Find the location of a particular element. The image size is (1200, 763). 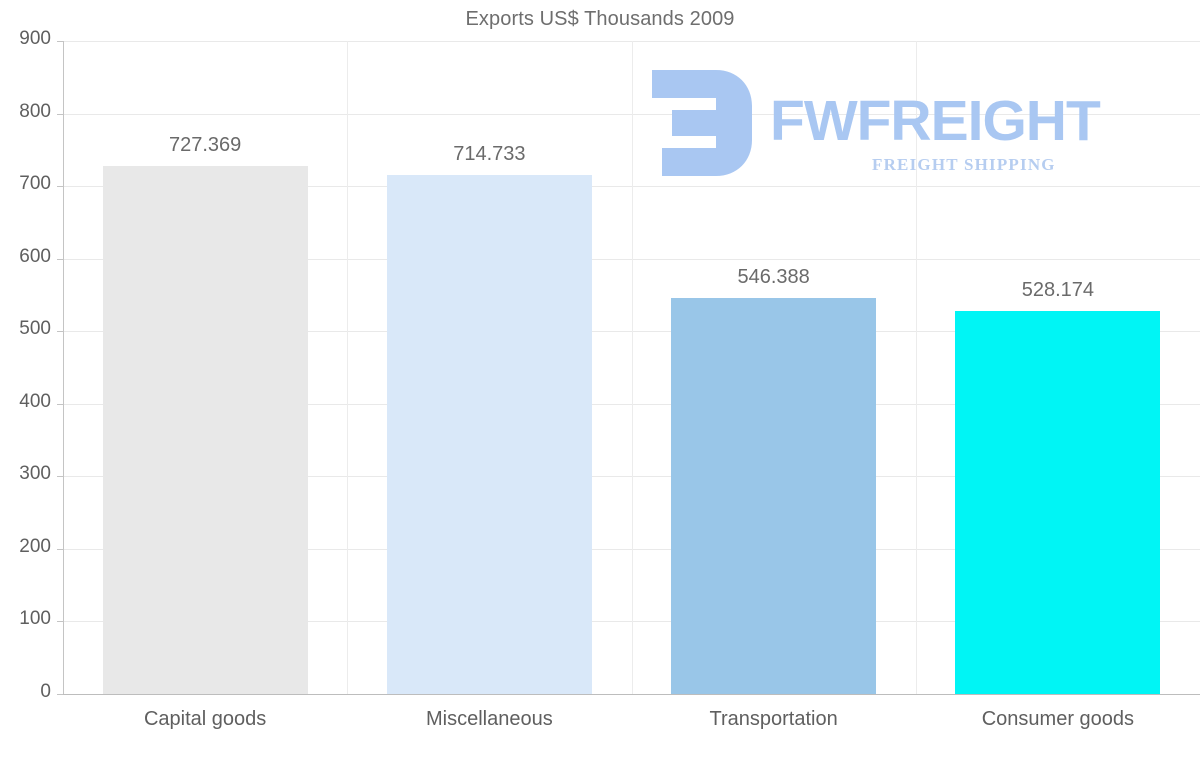

bar-value-label: 528.174 is located at coordinates (1058, 289).